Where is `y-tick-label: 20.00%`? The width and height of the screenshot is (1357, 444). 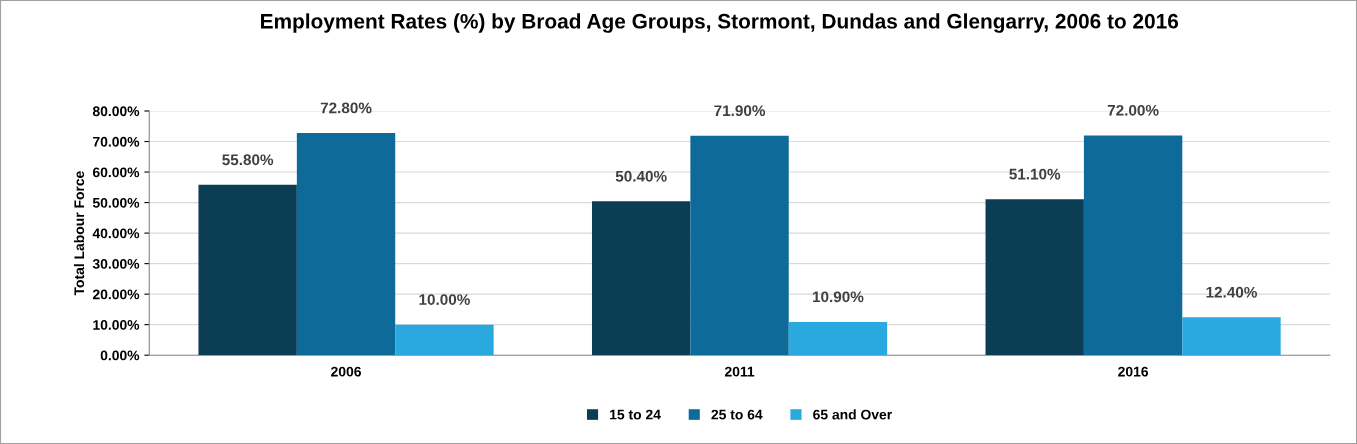 y-tick-label: 20.00% is located at coordinates (116, 294).